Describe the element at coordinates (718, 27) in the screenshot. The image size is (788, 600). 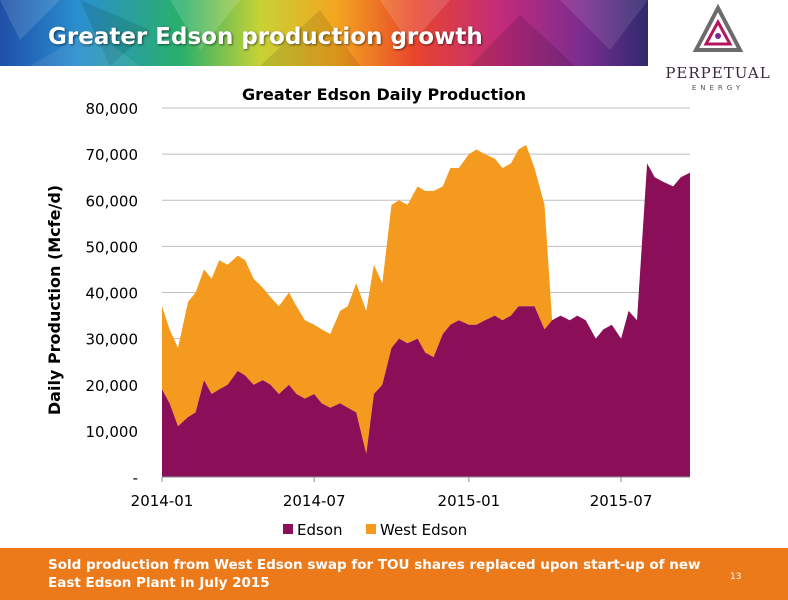
I see `logo-mark-icon` at that location.